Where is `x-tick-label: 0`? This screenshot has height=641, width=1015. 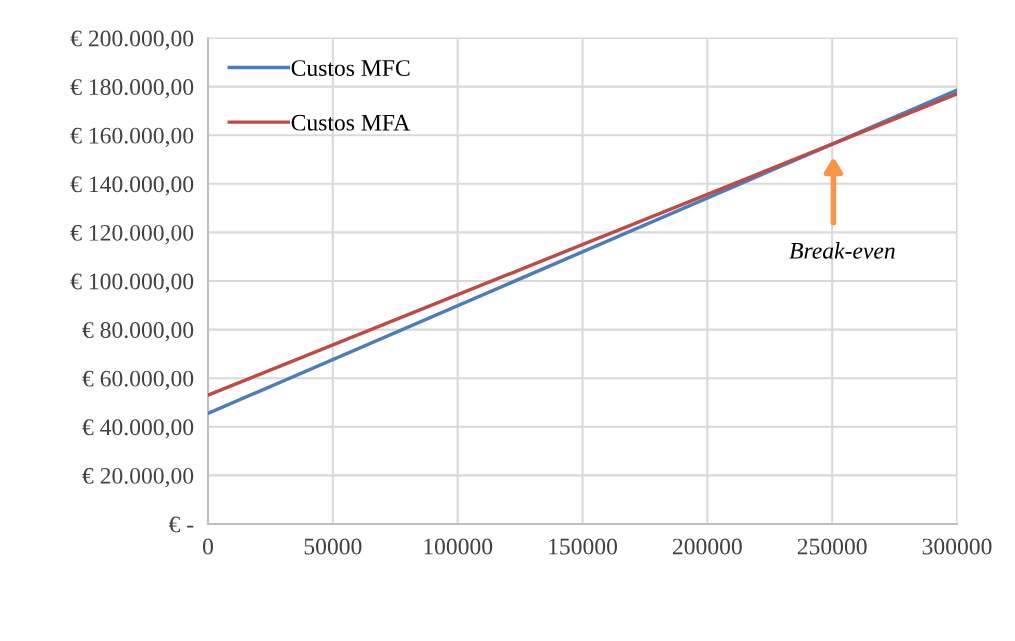
x-tick-label: 0 is located at coordinates (208, 546).